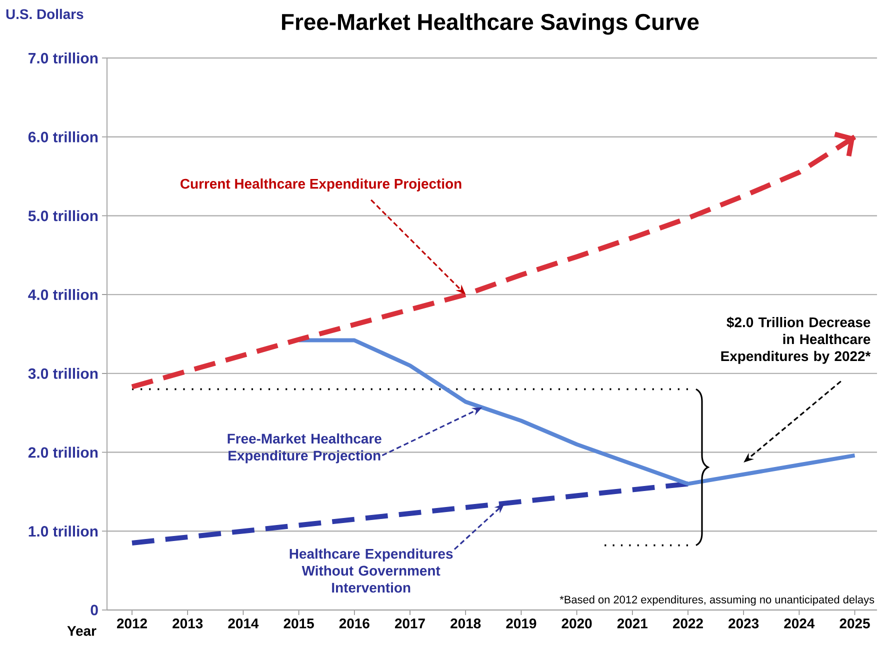  What do you see at coordinates (94, 610) in the screenshot?
I see `y-tick-label: 0` at bounding box center [94, 610].